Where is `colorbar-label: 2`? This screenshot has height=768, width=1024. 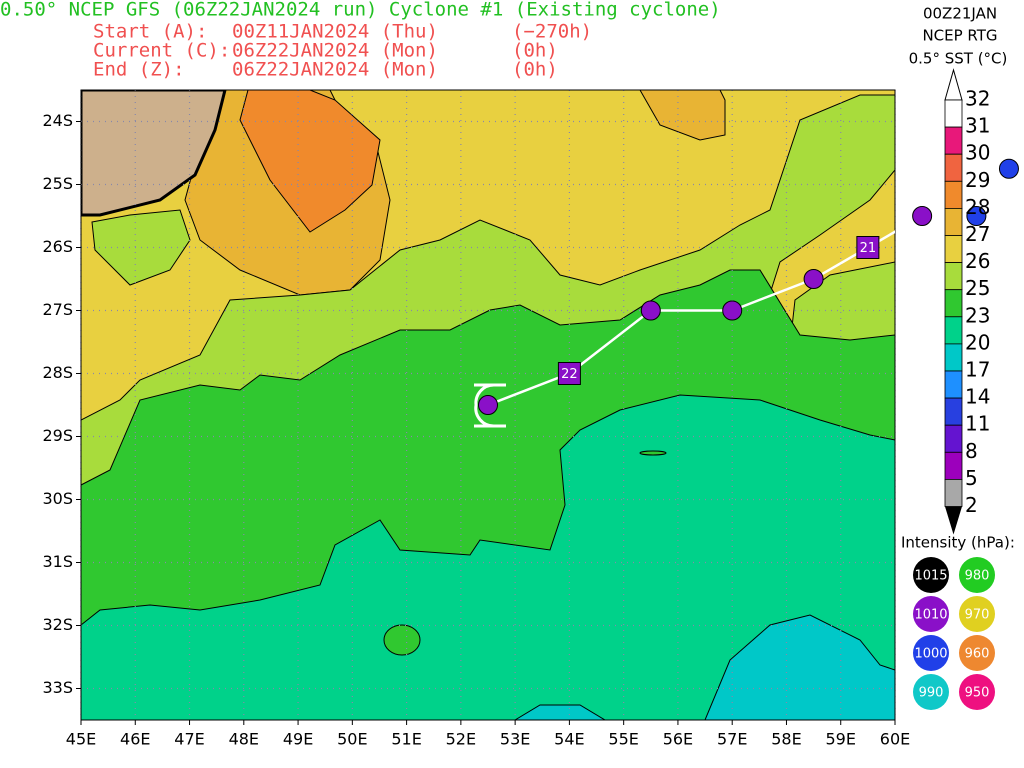 colorbar-label: 2 is located at coordinates (971, 505).